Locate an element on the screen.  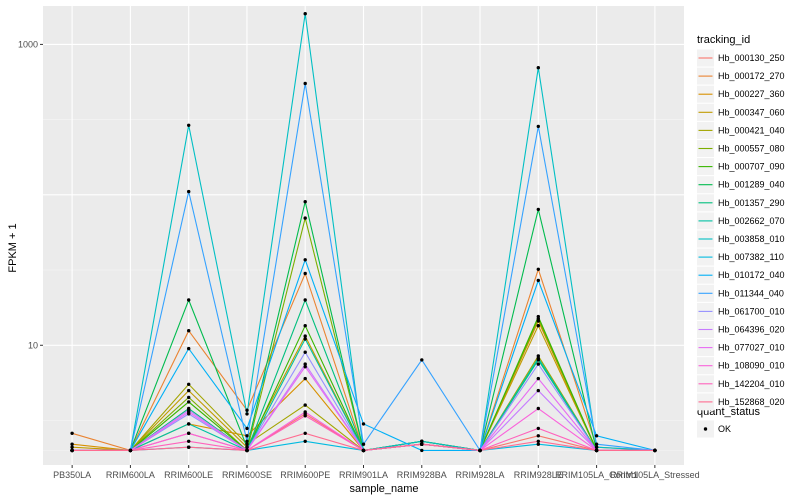
legend-label: Hb_142204_010 is located at coordinates (751, 384).